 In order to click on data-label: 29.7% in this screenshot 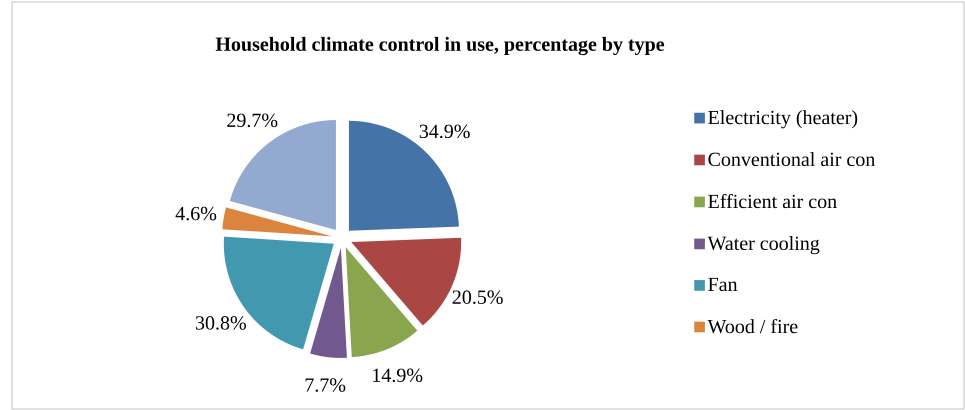, I will do `click(252, 121)`.